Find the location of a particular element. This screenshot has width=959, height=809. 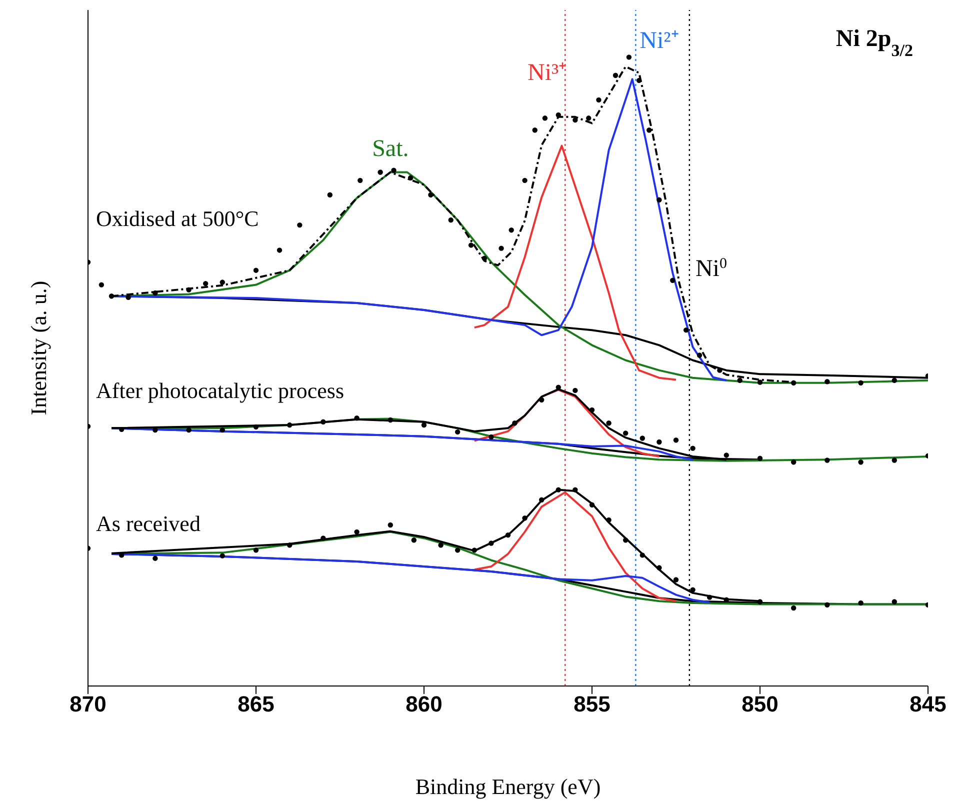

annotation: As received is located at coordinates (148, 523).